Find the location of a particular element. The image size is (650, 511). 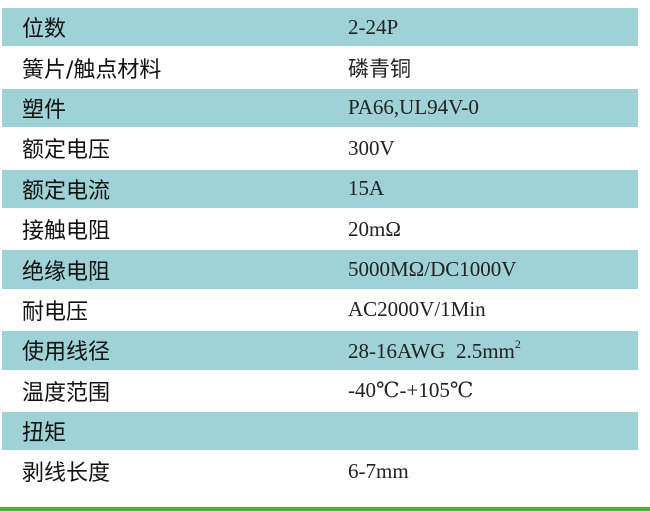

spec-value: AC2000V/1Min is located at coordinates (417, 309).